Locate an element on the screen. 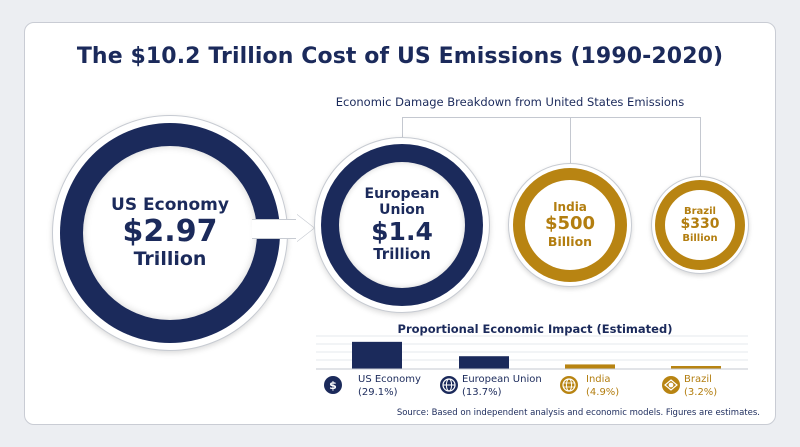 This screenshot has width=800, height=447. brazil-label: Brazil $330 Billion is located at coordinates (700, 225).